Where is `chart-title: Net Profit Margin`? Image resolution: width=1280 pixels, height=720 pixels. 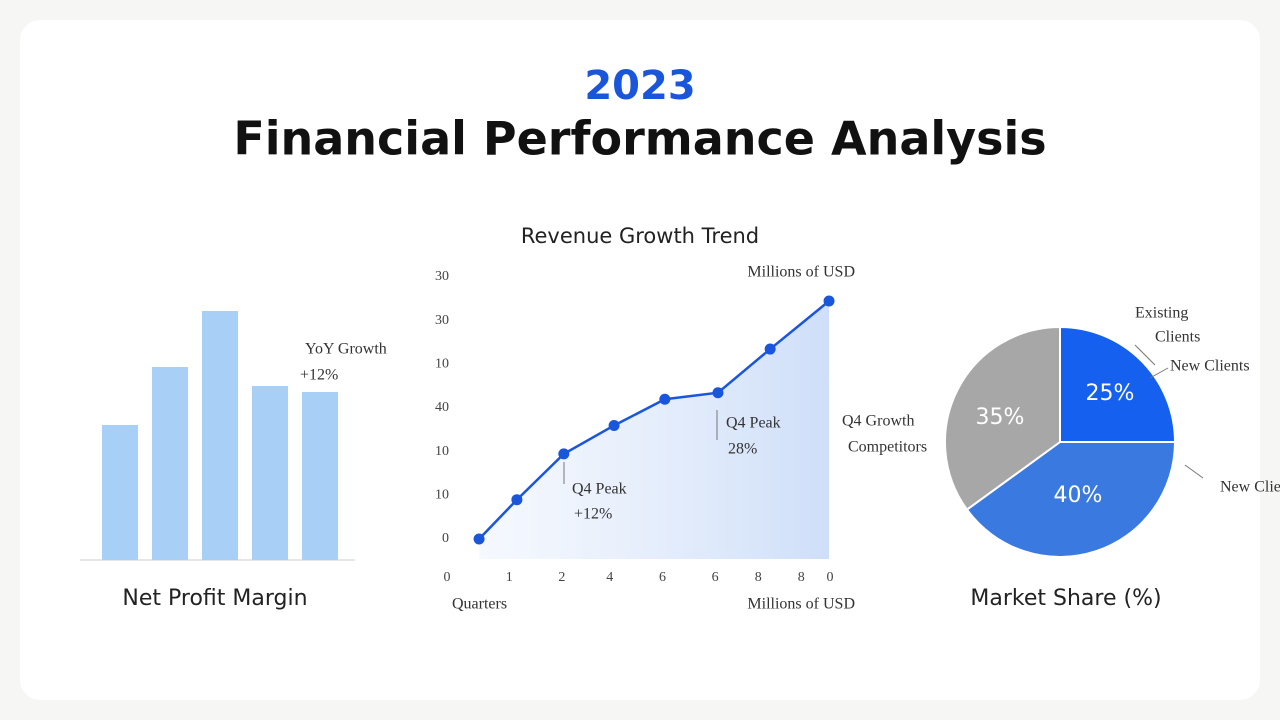
chart-title: Net Profit Margin is located at coordinates (214, 598).